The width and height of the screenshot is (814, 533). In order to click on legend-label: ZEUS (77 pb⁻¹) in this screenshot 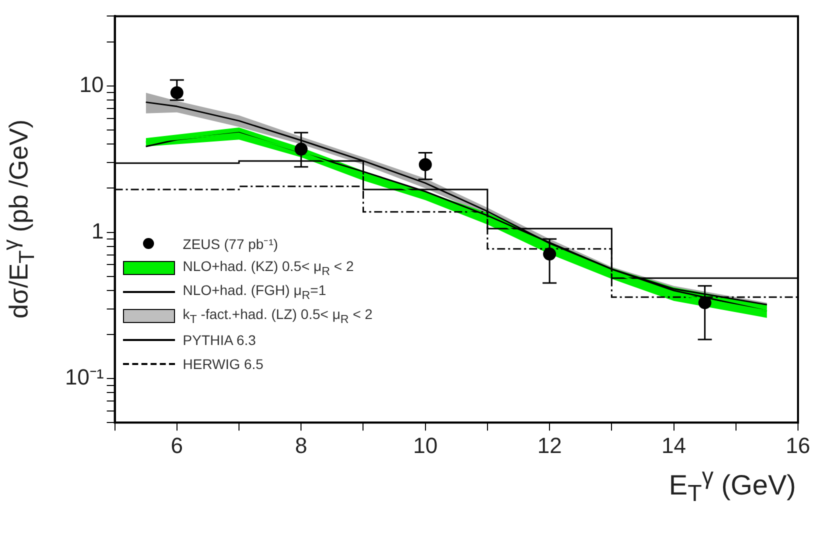, I will do `click(230, 244)`.